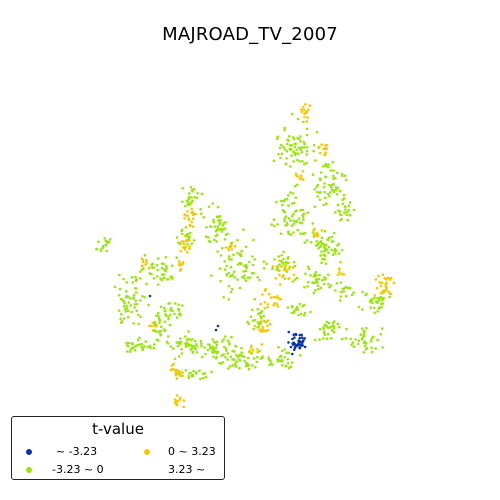  I want to click on legend-label: 0 ~ 3.23, so click(192, 451).